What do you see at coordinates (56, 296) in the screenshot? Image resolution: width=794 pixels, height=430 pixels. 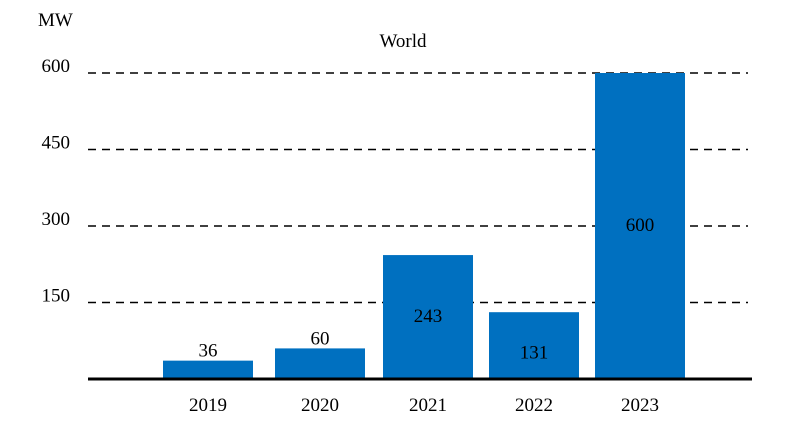 I see `y-tick-label: 150` at bounding box center [56, 296].